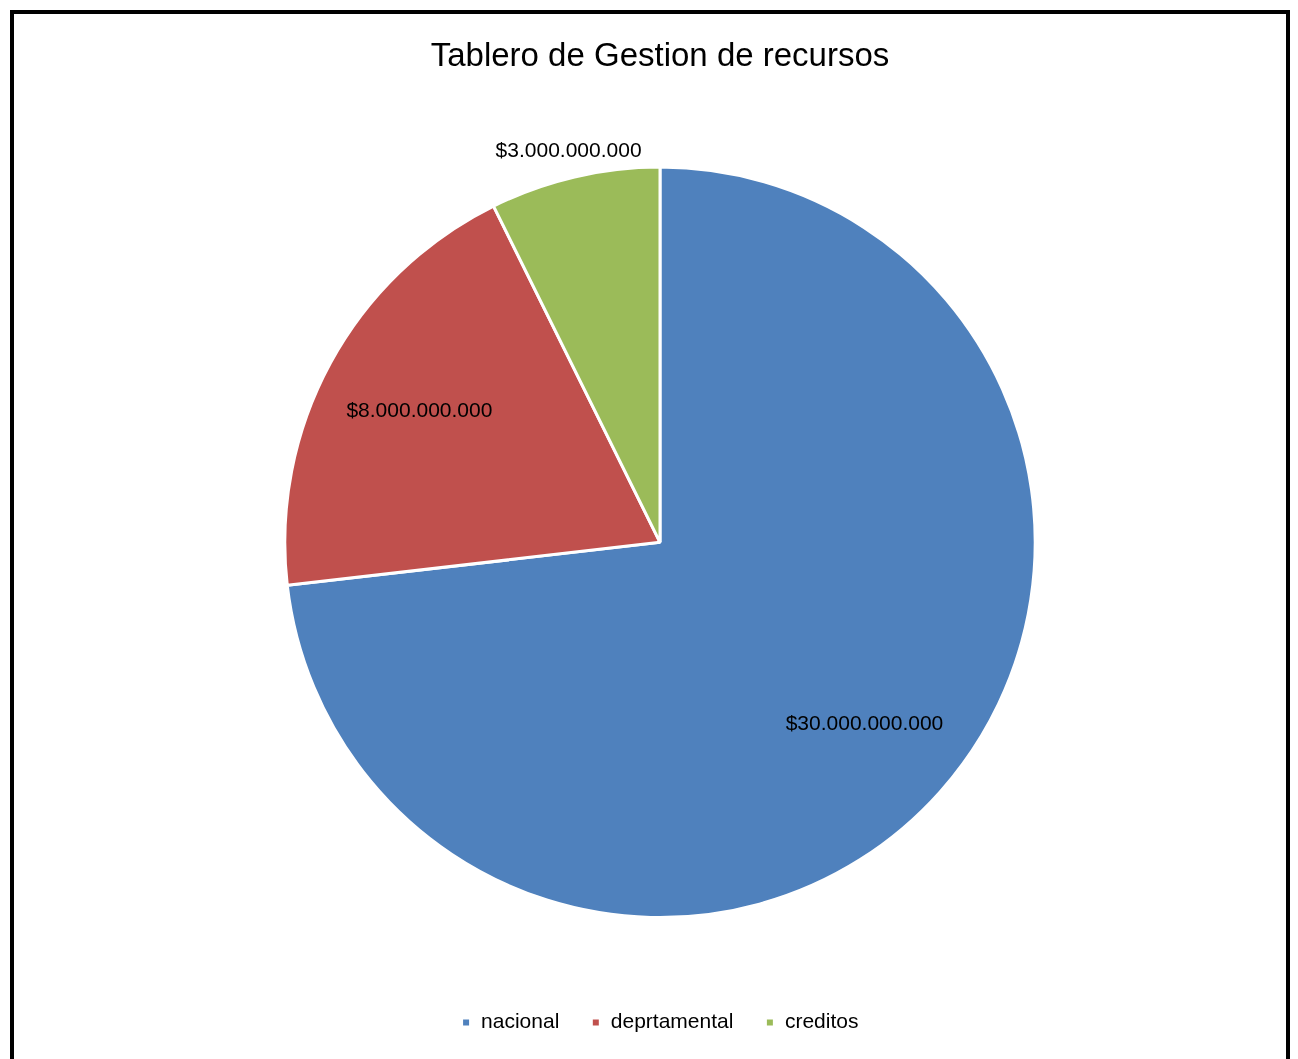 This screenshot has height=1059, width=1298. What do you see at coordinates (520, 1021) in the screenshot?
I see `legend-label: nacional` at bounding box center [520, 1021].